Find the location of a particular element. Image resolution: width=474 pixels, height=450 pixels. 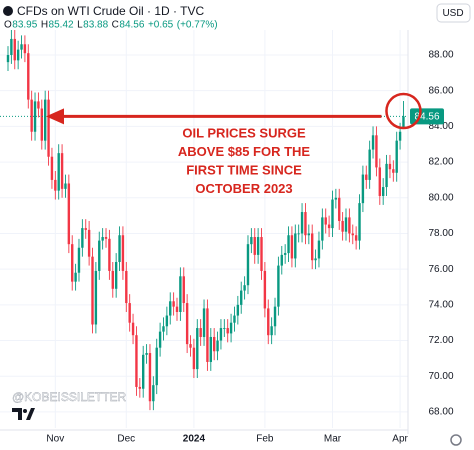

y-tick-label: 76.00 is located at coordinates (440, 269).